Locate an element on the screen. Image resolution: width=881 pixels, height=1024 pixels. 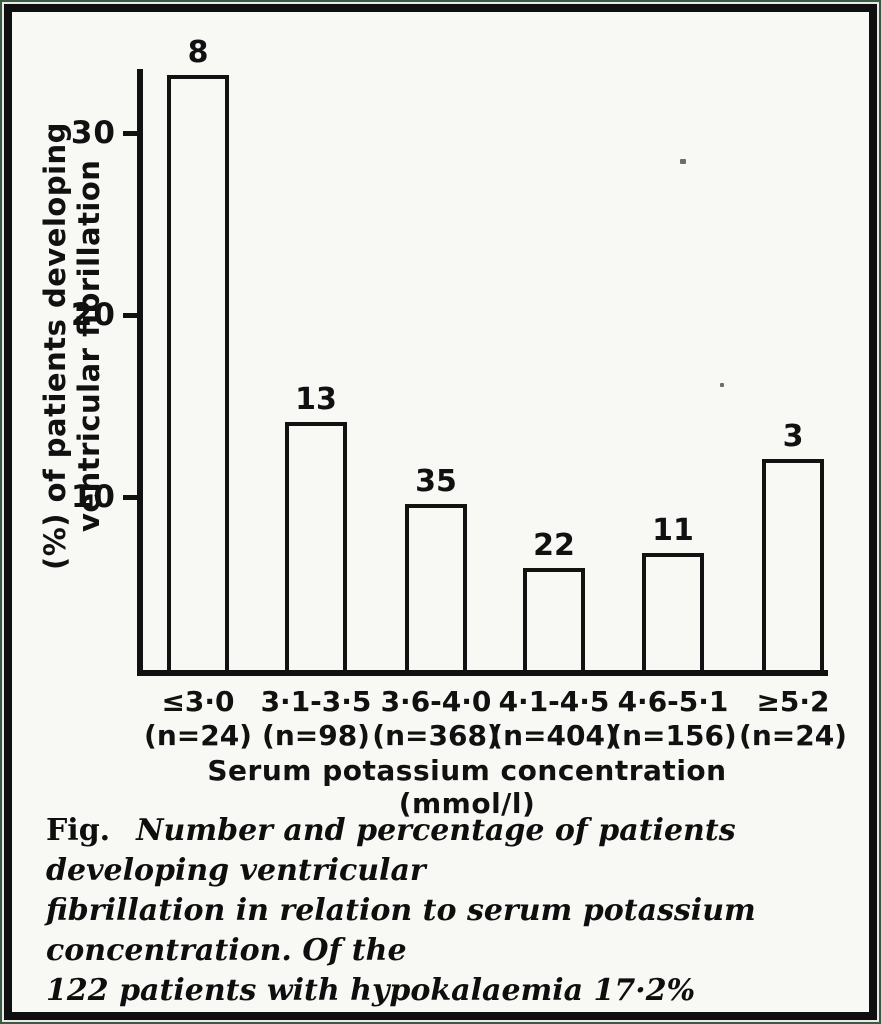
bar-count-label: 35 is located at coordinates (436, 482).